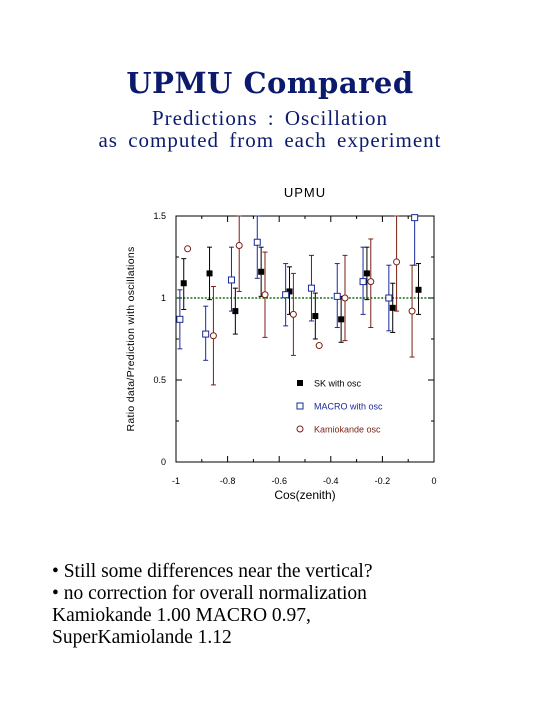 This screenshot has width=540, height=720. I want to click on y-tick-label: 1, so click(163, 298).